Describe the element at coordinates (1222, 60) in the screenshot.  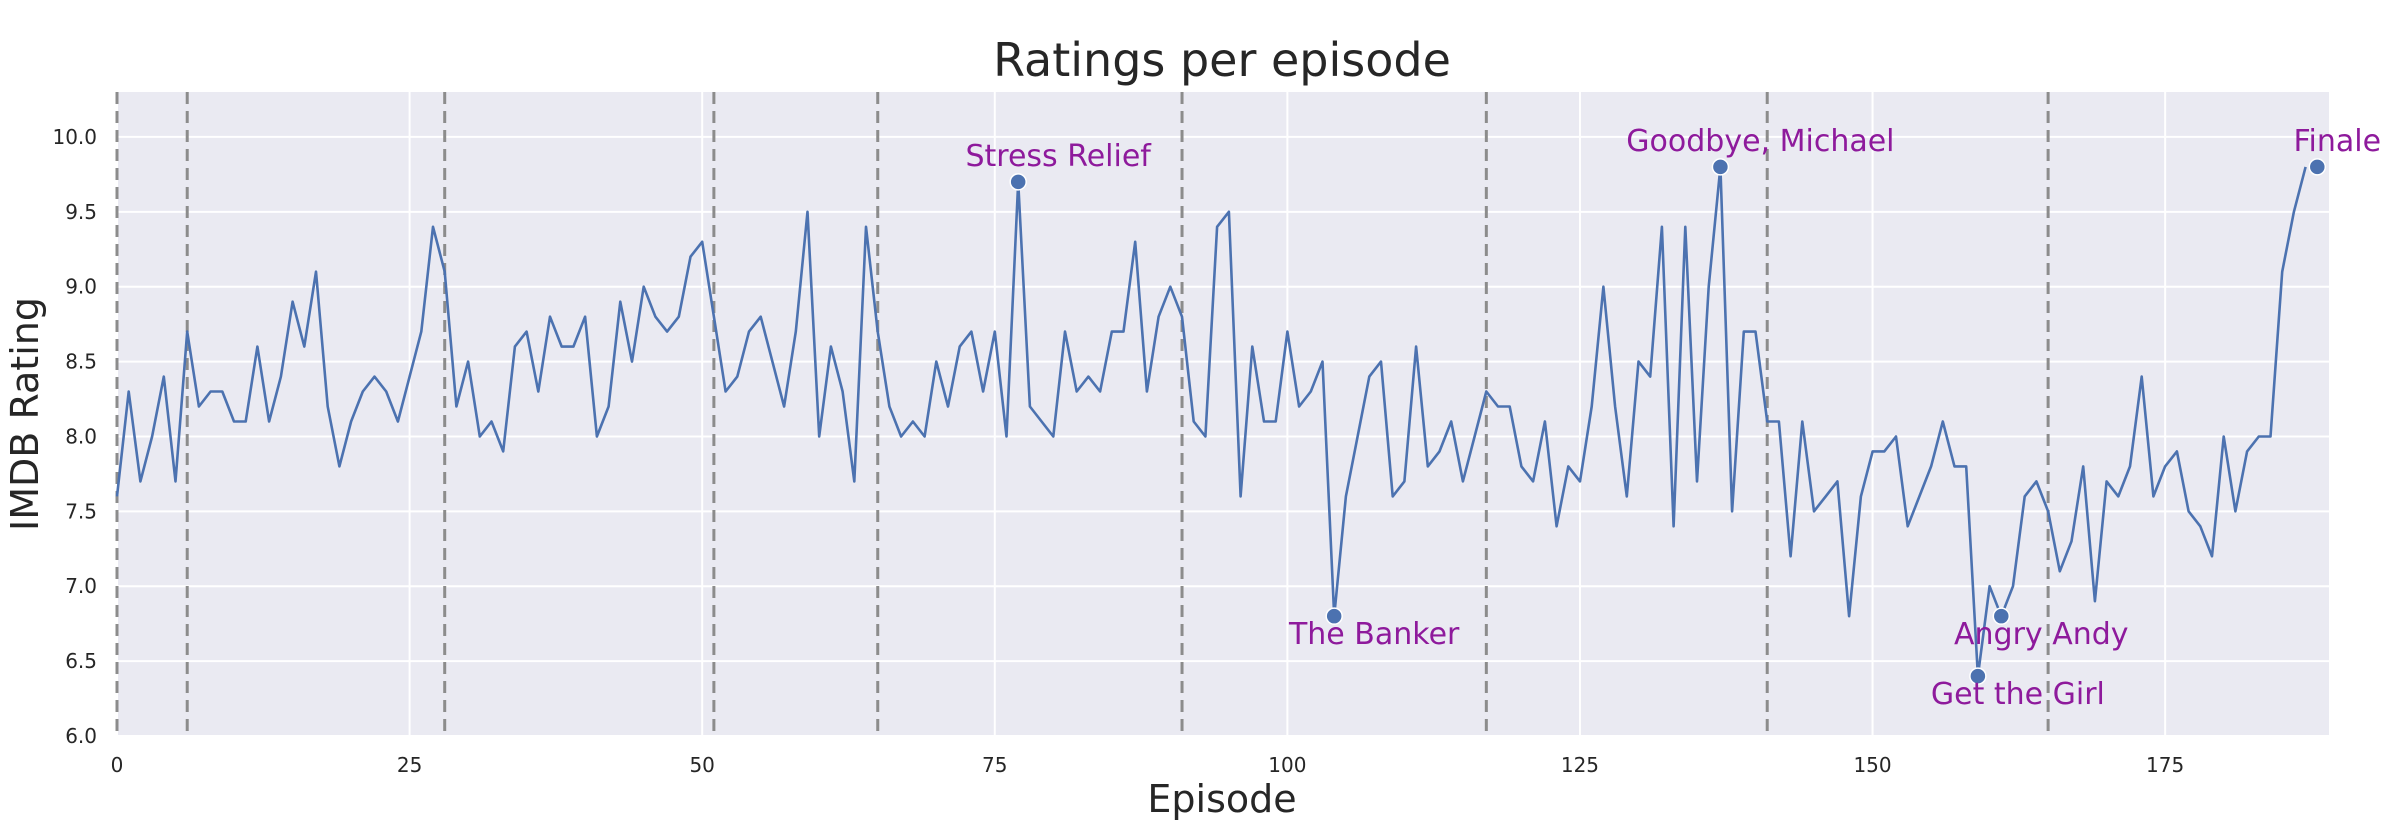
I see `chart-title: Ratings per episode` at that location.